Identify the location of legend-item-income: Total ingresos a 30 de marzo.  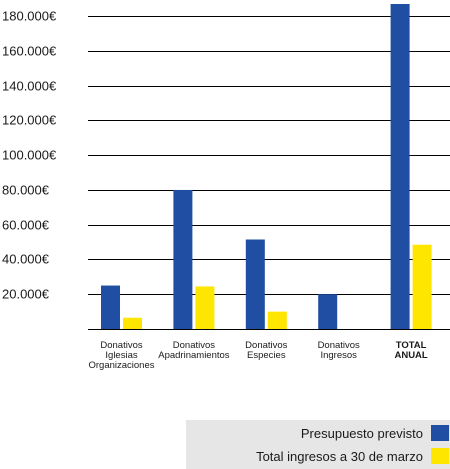
(353, 456).